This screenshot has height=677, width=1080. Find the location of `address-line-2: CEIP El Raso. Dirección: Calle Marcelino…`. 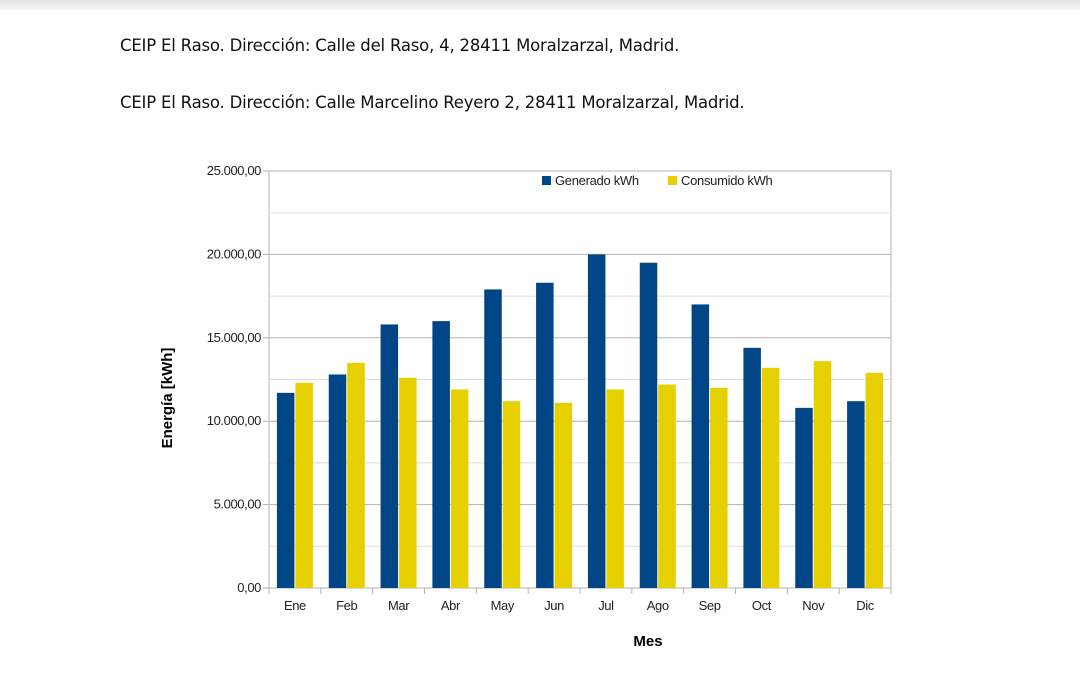

address-line-2: CEIP El Raso. Dirección: Calle Marcelino… is located at coordinates (432, 102).